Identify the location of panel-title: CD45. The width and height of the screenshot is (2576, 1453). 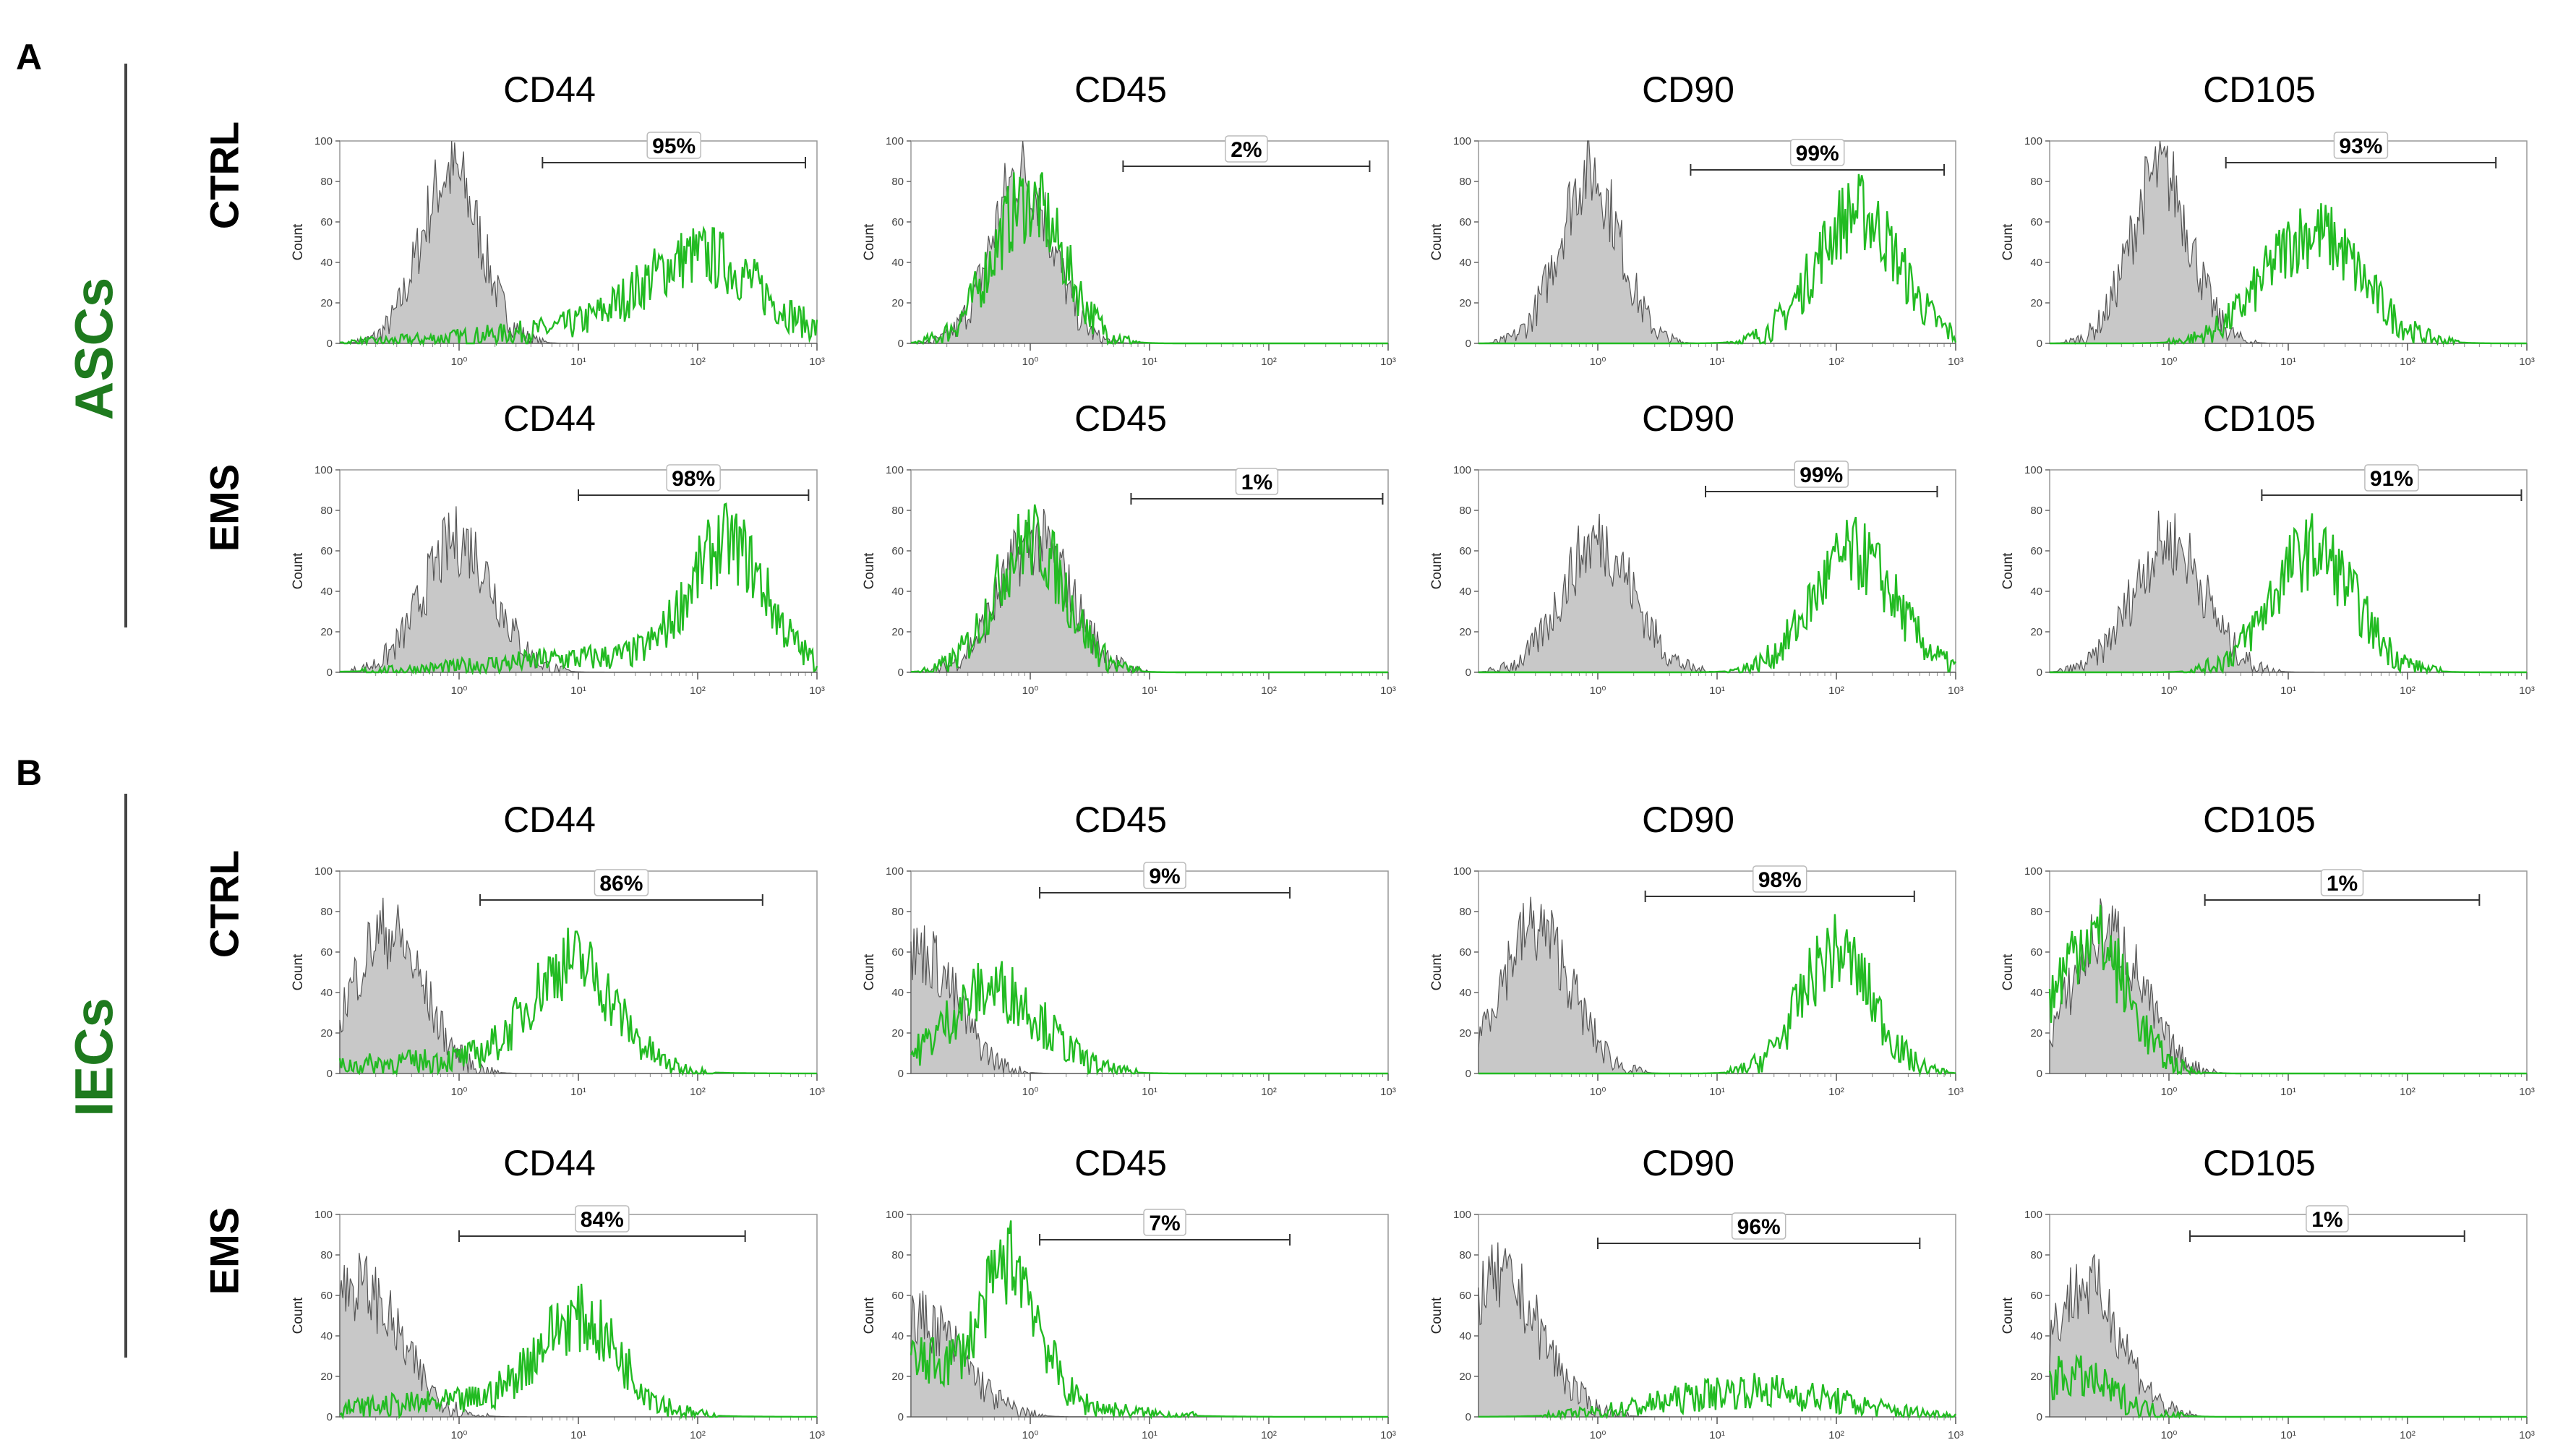
(1120, 89).